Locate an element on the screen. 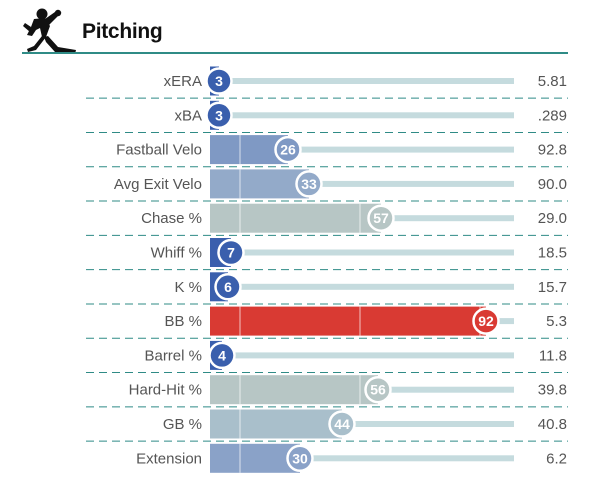  stat-value: 6.2 is located at coordinates (556, 458).